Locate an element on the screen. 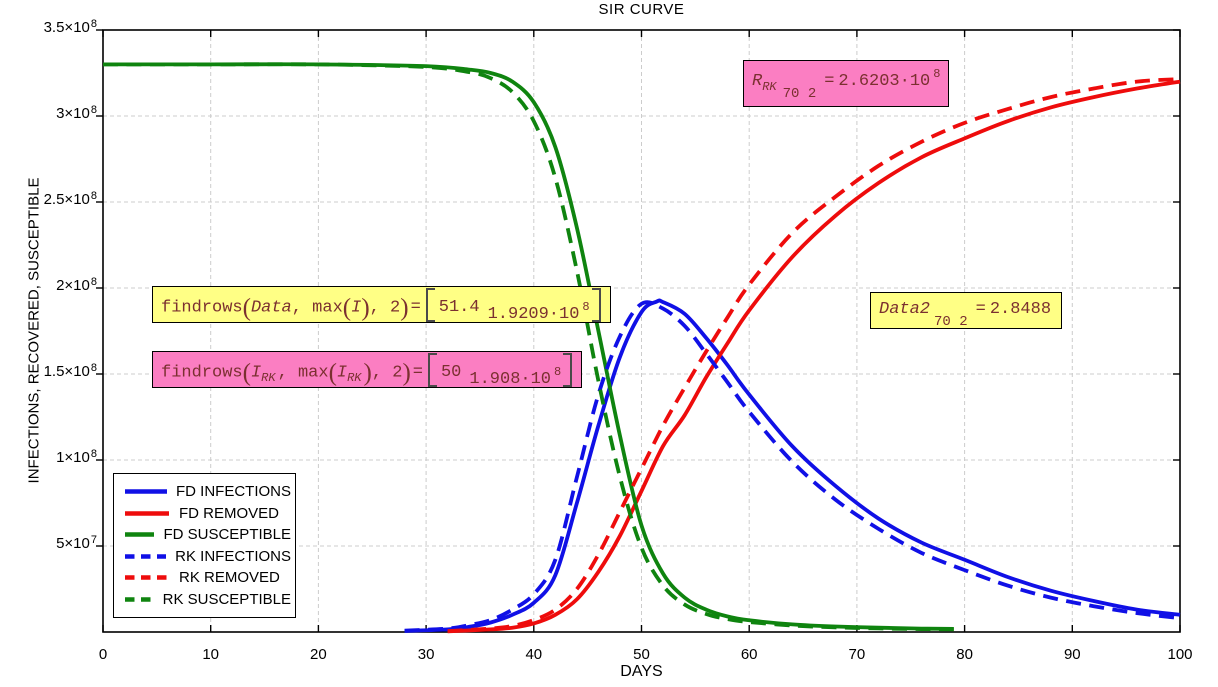  legend-item-fd-susceptible: FD SUSCEPTIBLE is located at coordinates (207, 534).